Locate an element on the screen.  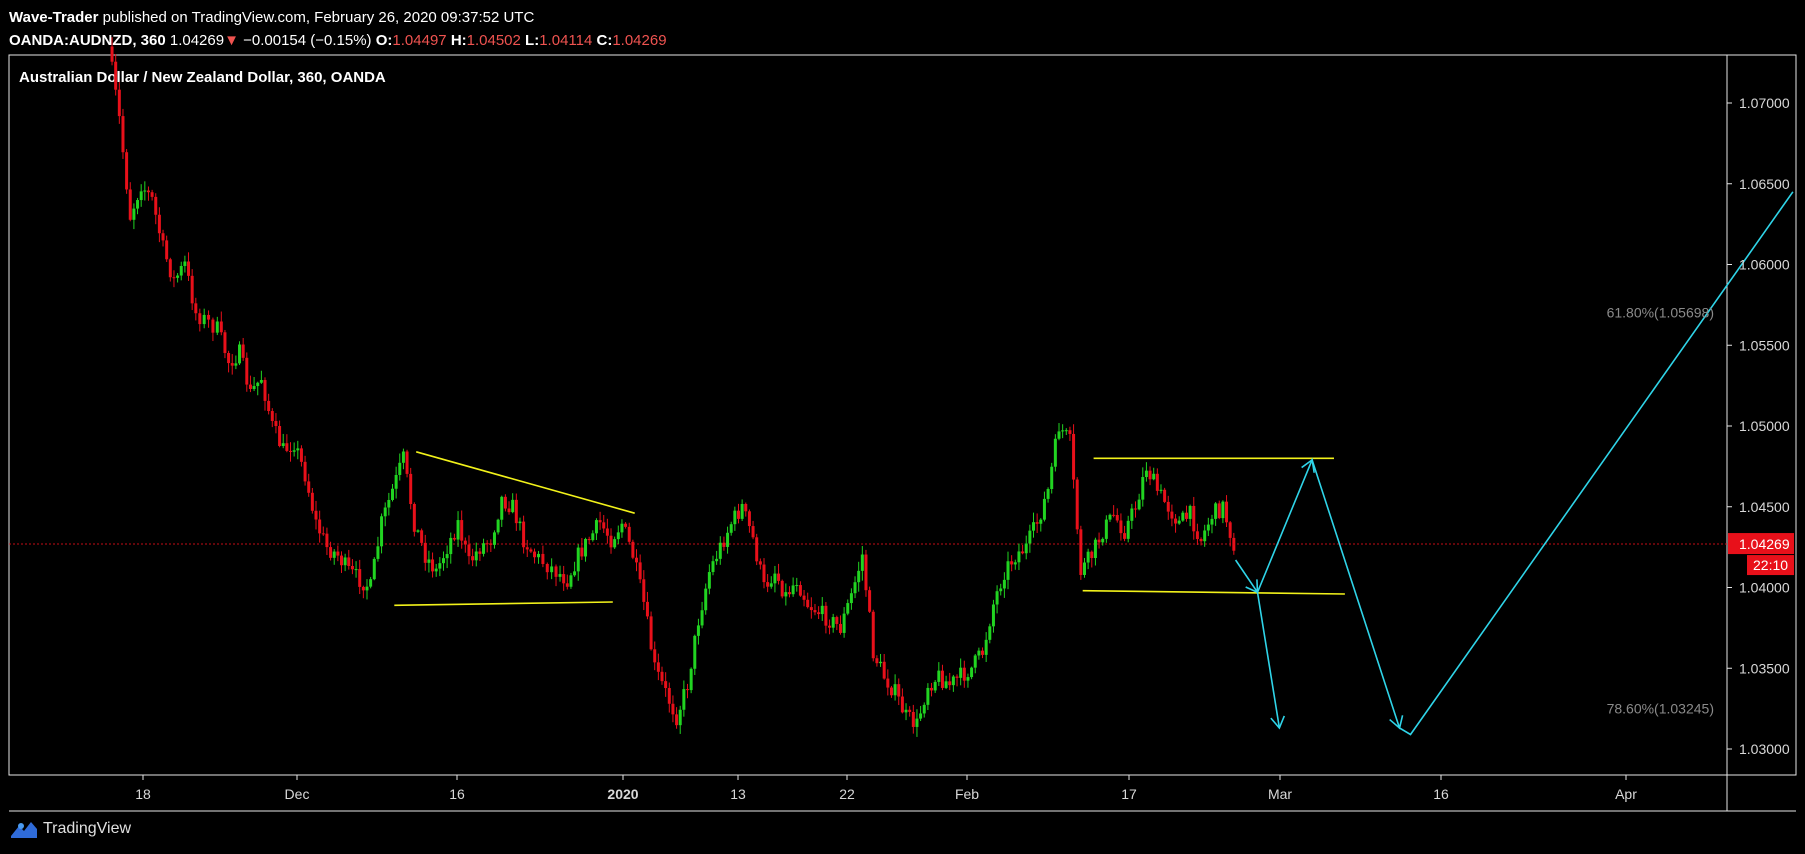
price-tick-label: 1.04500 is located at coordinates (1764, 507).